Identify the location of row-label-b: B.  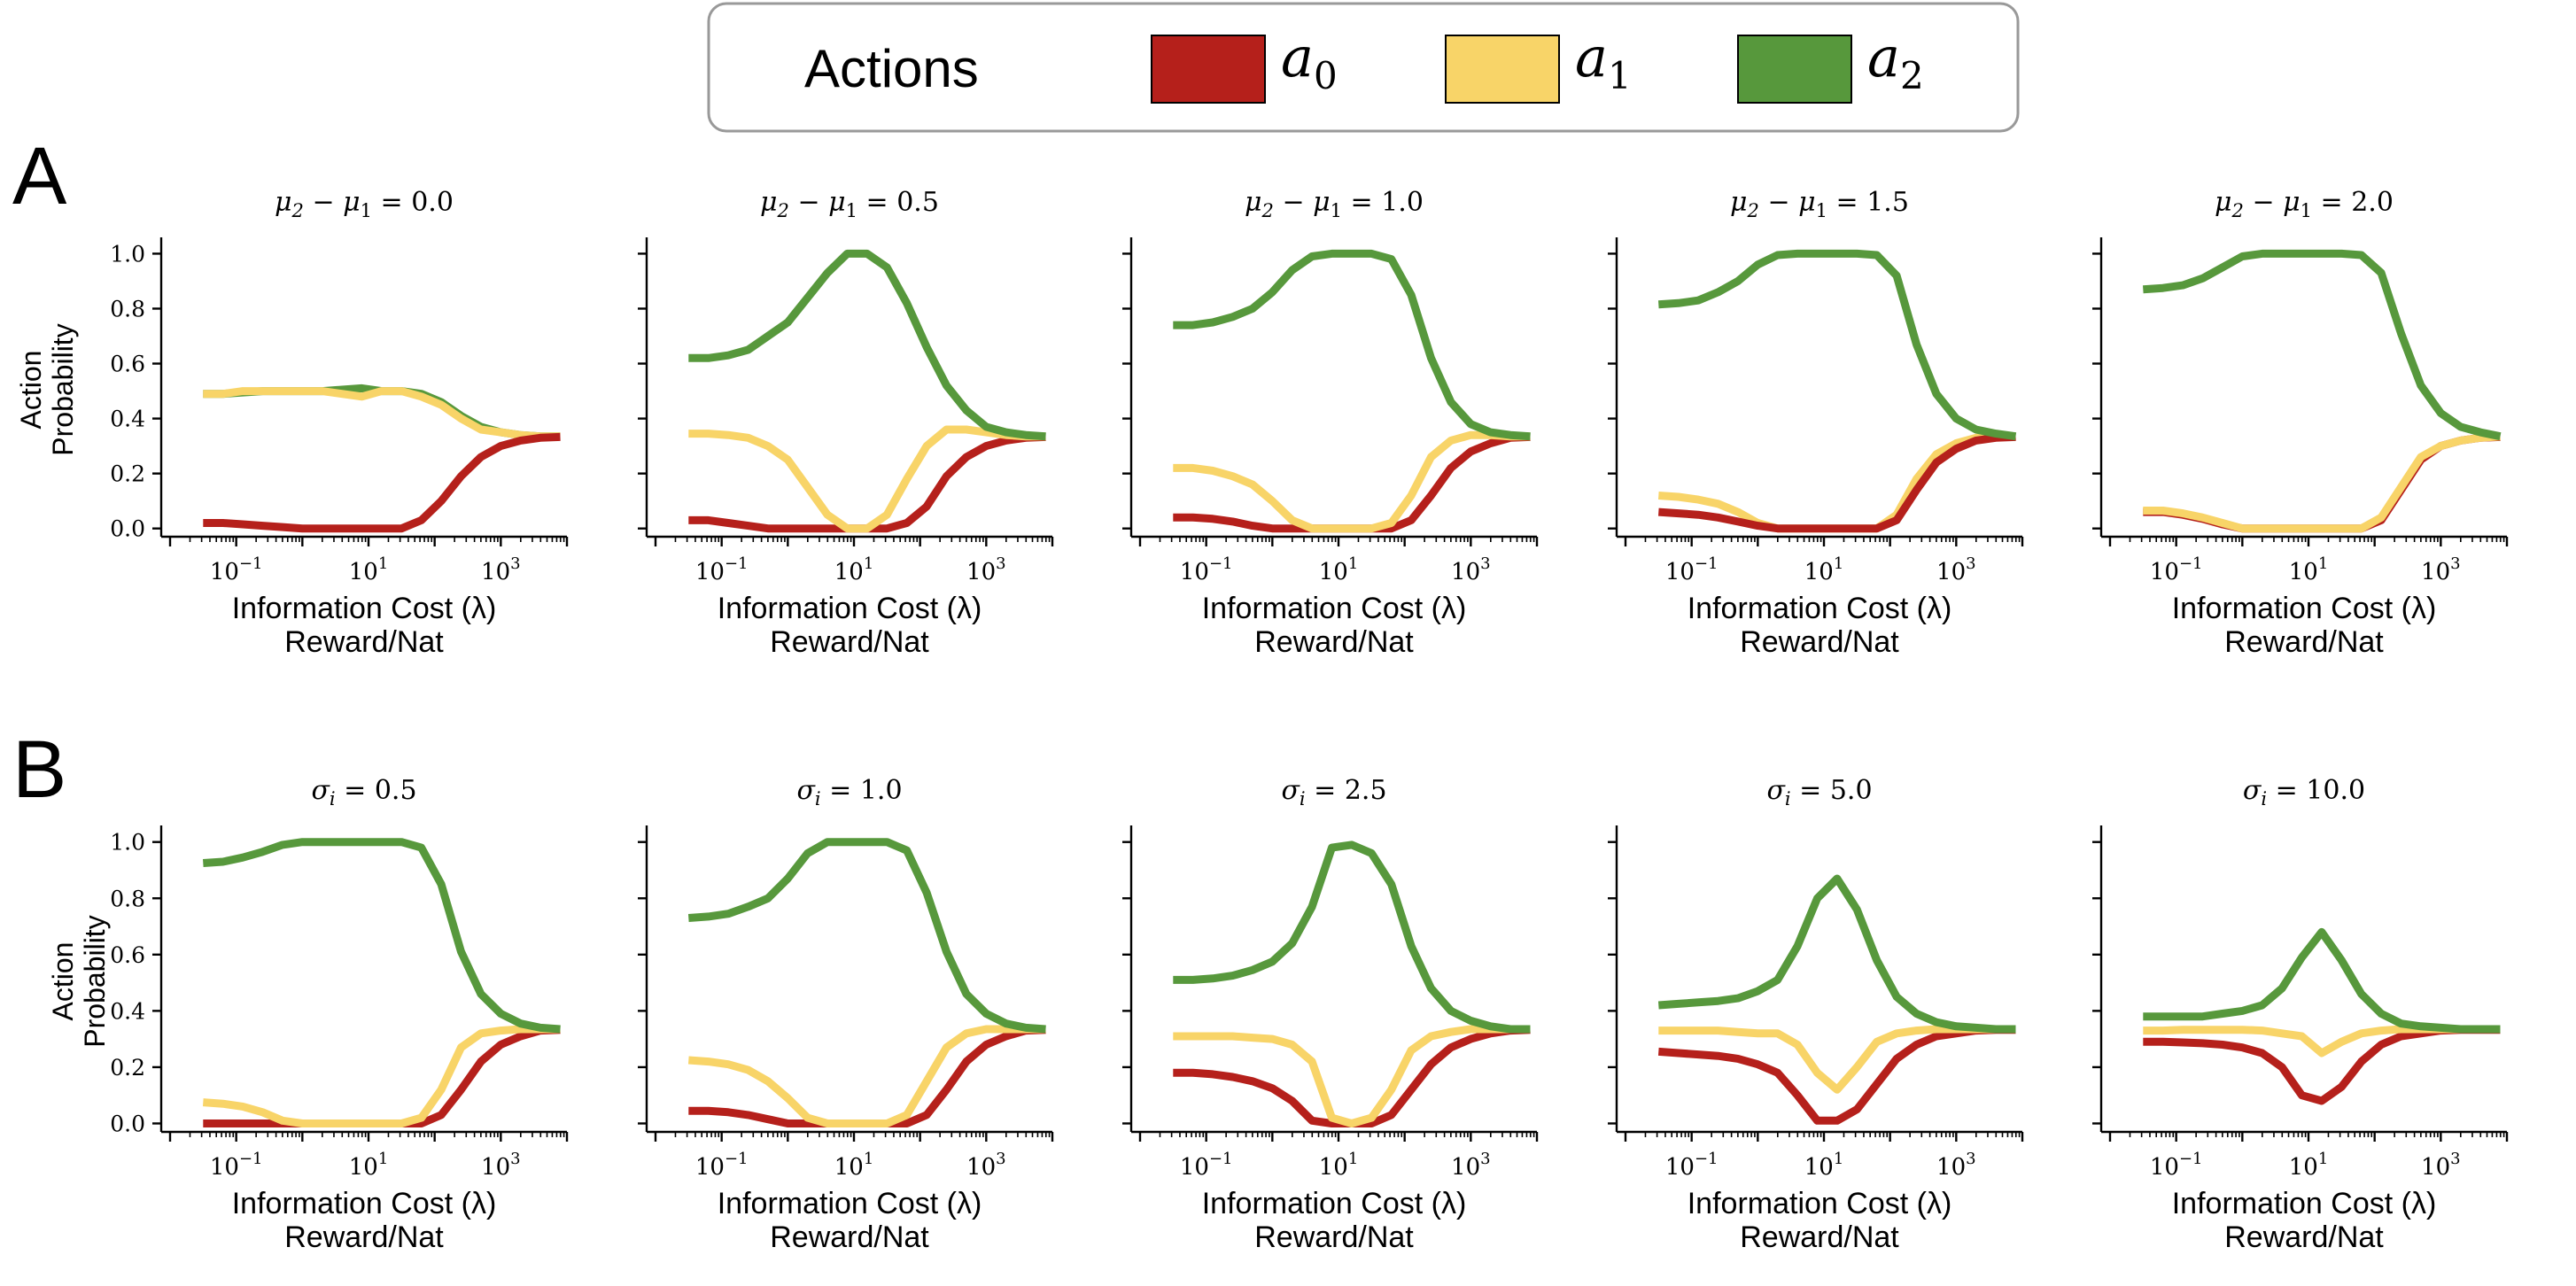
(39, 769).